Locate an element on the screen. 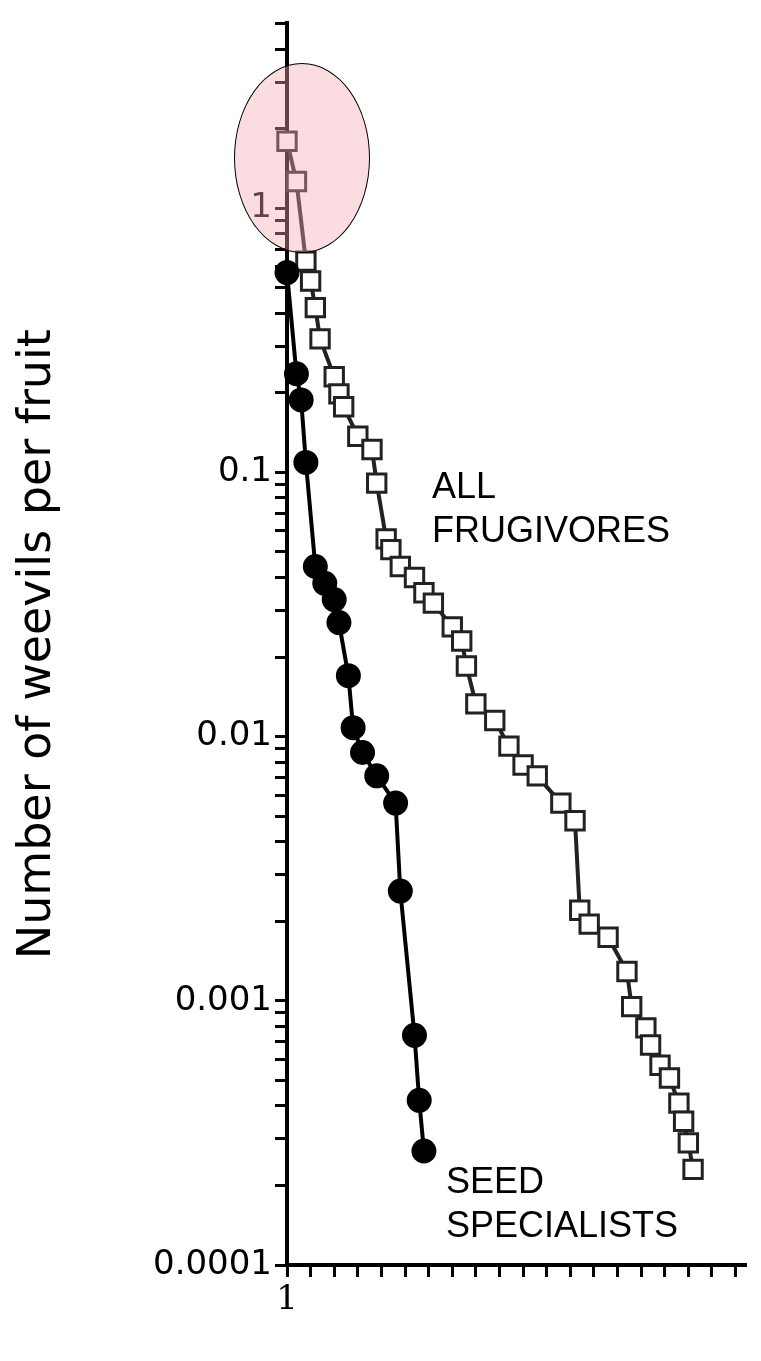 The image size is (761, 1361). y-tick-label: 0.001 is located at coordinates (223, 997).